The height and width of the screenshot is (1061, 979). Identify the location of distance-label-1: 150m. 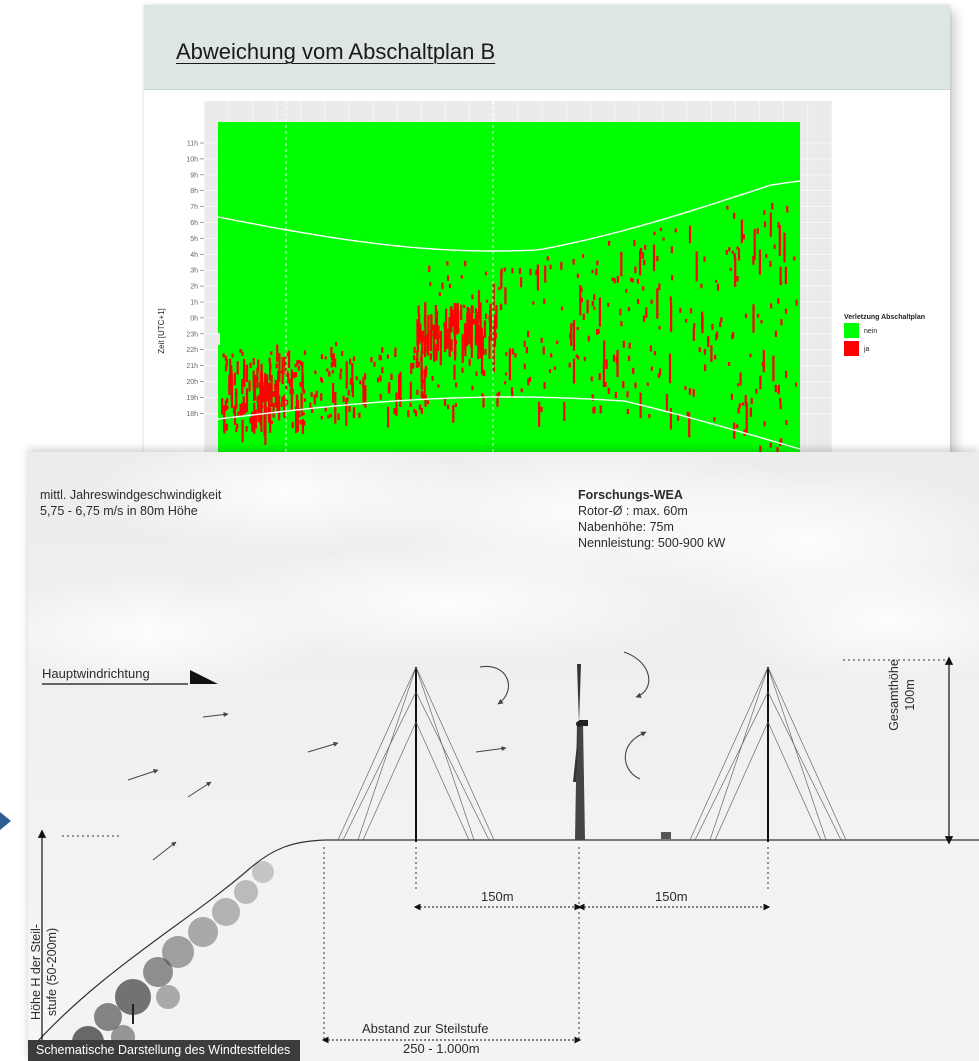
(497, 896).